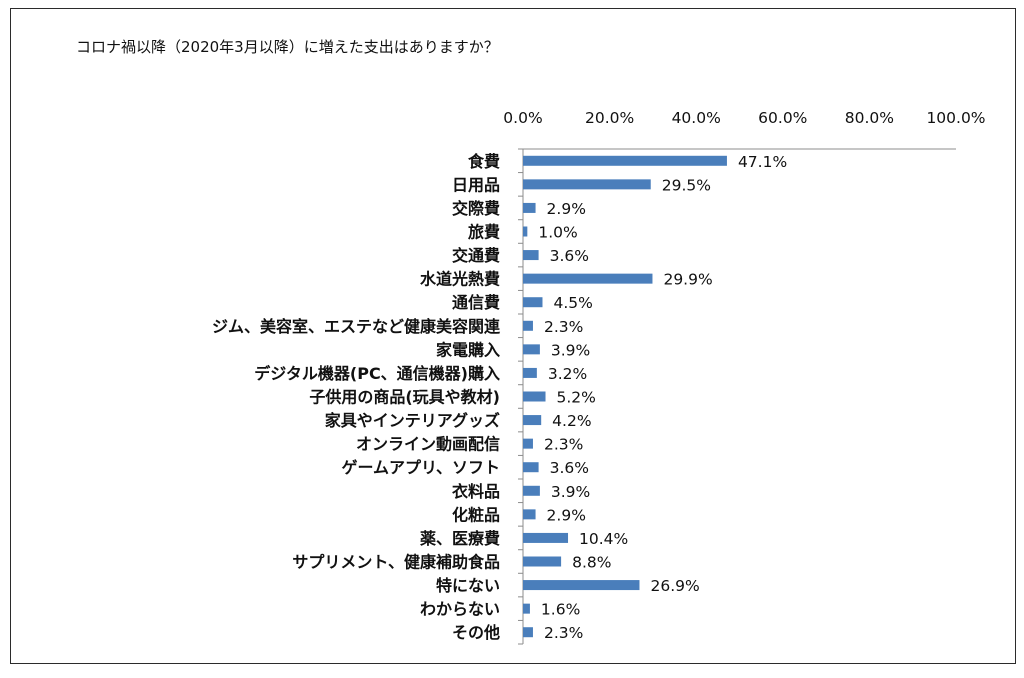 Image resolution: width=1024 pixels, height=678 pixels. I want to click on x-tick-label: 100.0%, so click(955, 118).